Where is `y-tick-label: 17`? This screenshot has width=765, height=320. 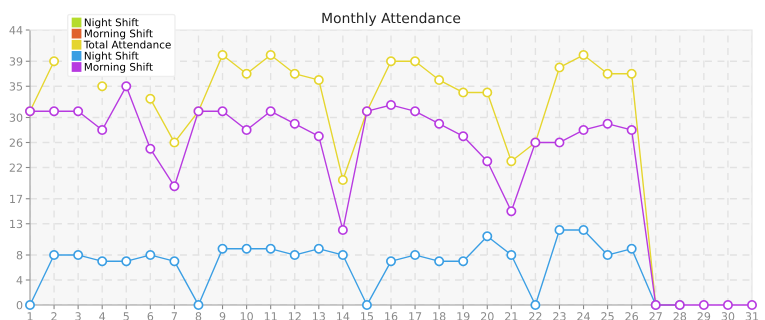 y-tick-label: 17 is located at coordinates (16, 198).